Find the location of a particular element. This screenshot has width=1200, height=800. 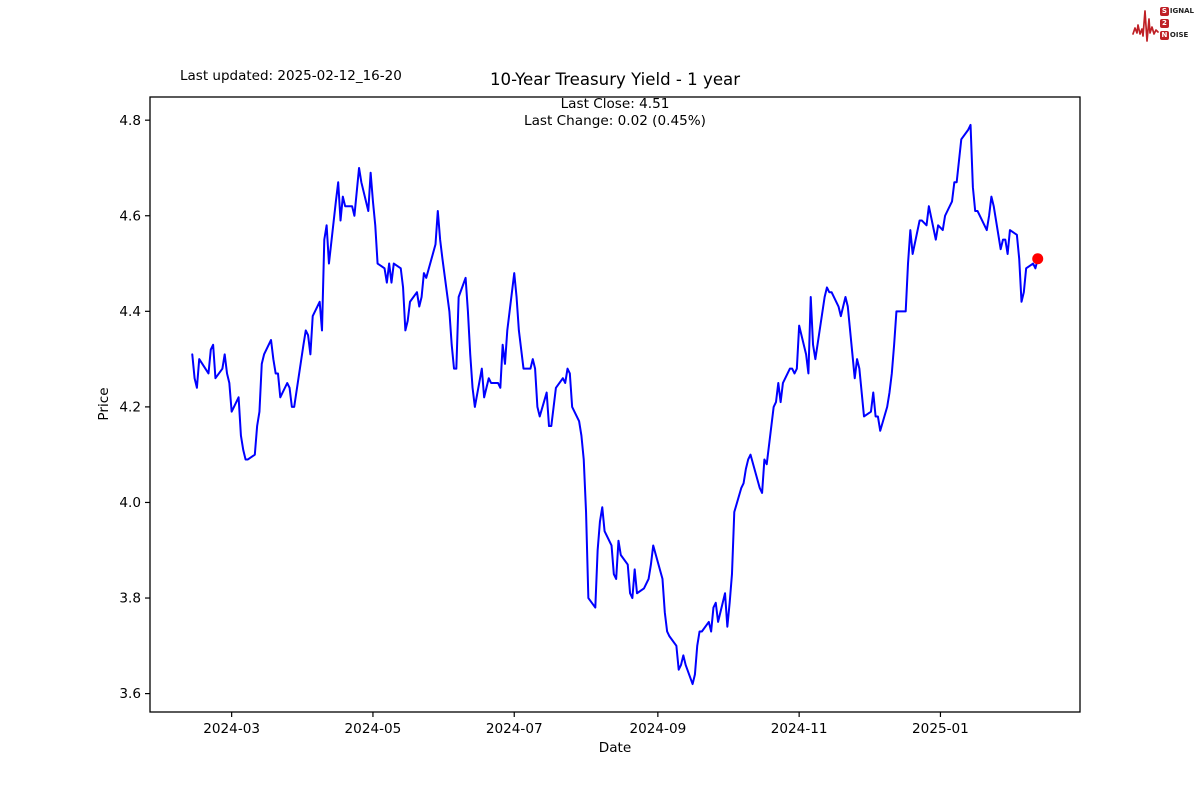

logo-row-2: 2 is located at coordinates (1176, 23).